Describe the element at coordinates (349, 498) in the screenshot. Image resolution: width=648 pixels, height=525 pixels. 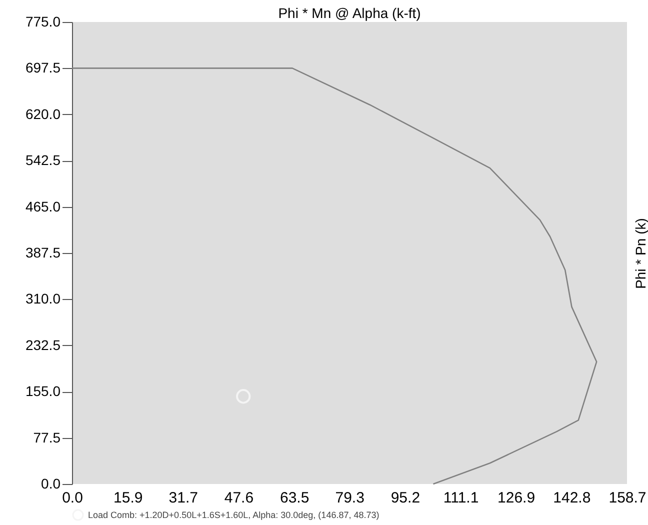
I see `x-tick-label: 79.3` at that location.